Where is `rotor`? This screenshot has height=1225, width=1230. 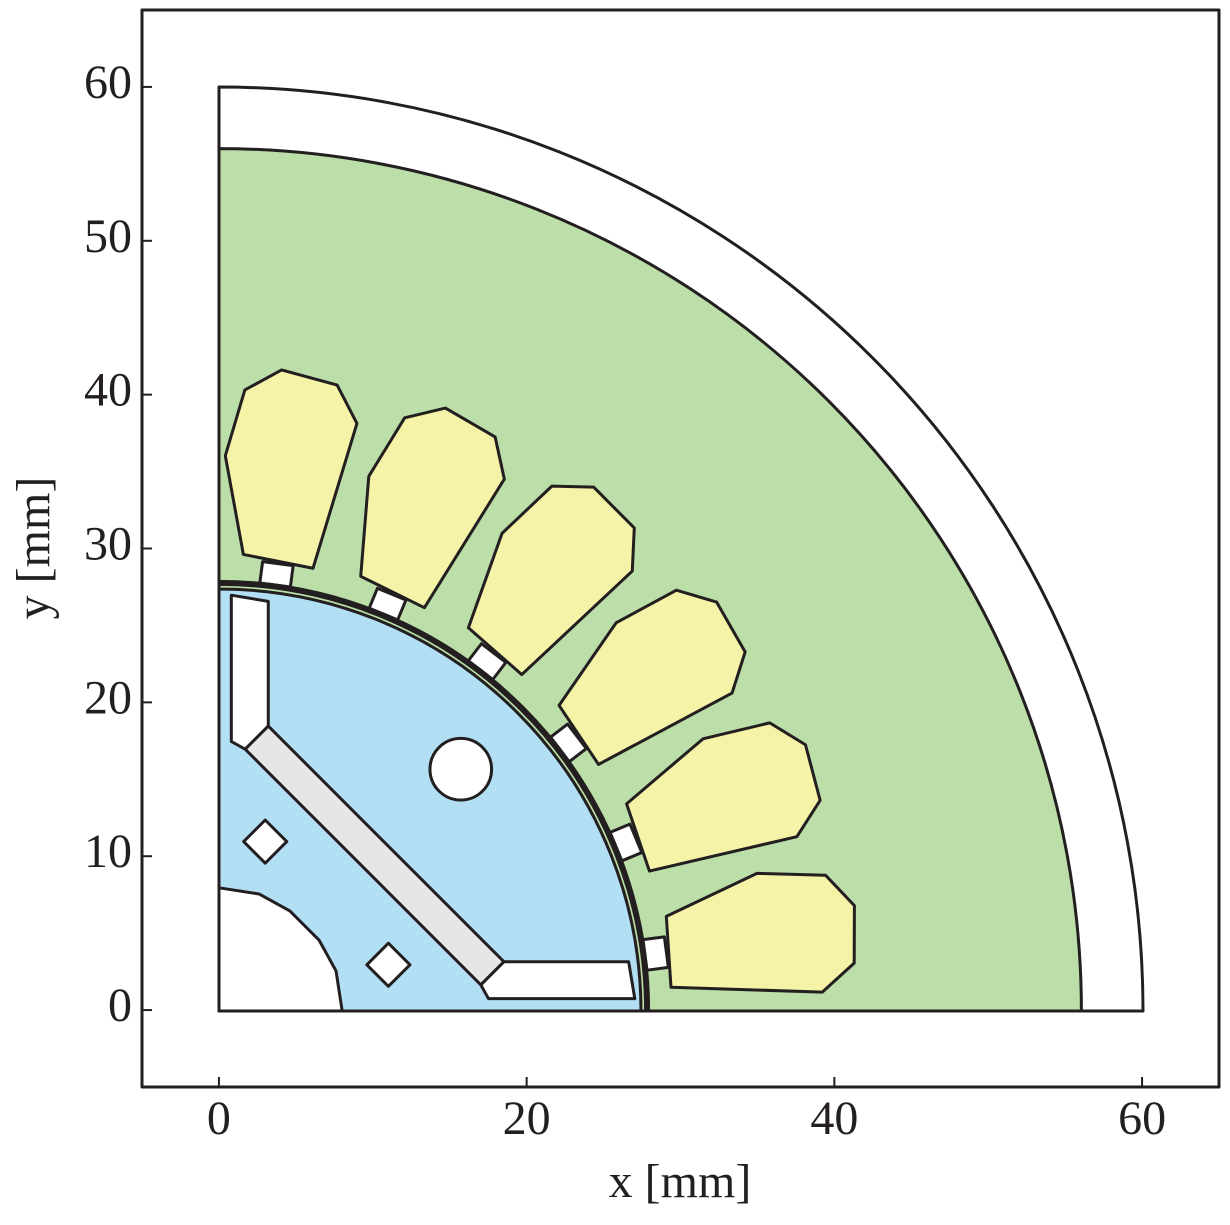 rotor is located at coordinates (430, 800).